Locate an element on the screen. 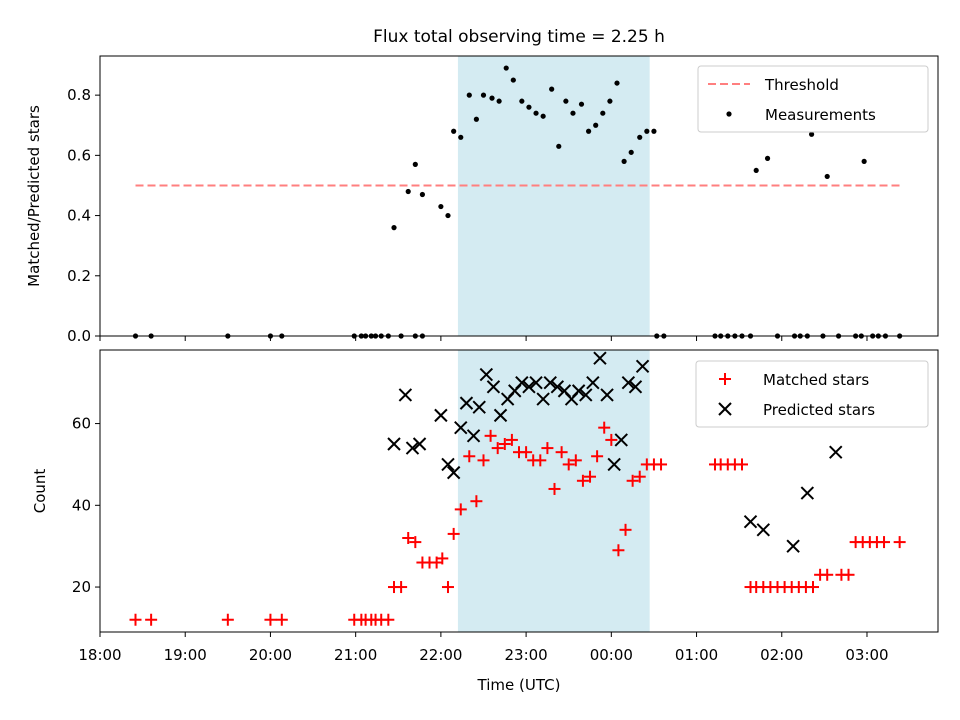  legend-predicted-label: Predicted stars is located at coordinates (819, 410).